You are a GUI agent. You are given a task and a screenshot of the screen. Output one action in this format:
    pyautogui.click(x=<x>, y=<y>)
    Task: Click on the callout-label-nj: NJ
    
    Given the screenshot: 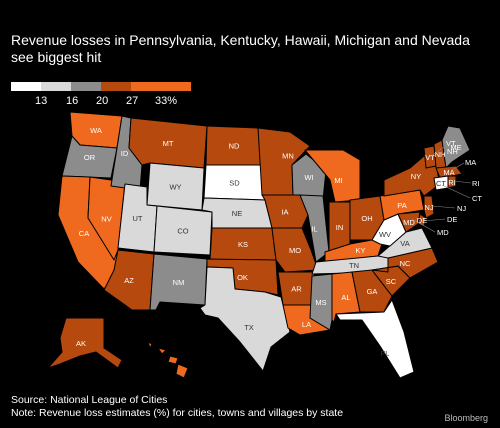 What is the action you would take?
    pyautogui.click(x=461, y=208)
    